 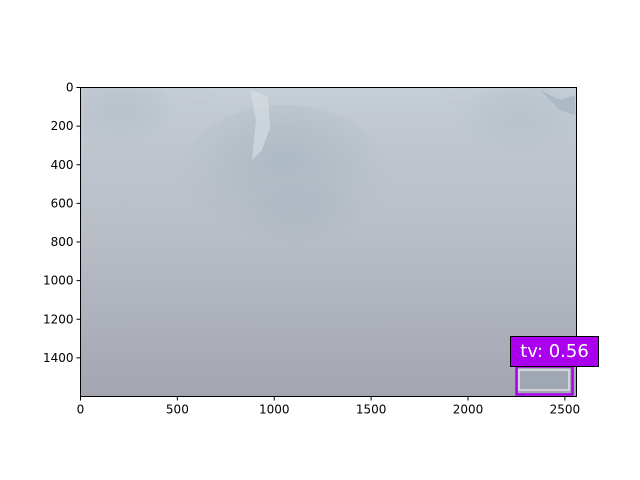 I want to click on detection-label: tv: 0.56, so click(x=554, y=351).